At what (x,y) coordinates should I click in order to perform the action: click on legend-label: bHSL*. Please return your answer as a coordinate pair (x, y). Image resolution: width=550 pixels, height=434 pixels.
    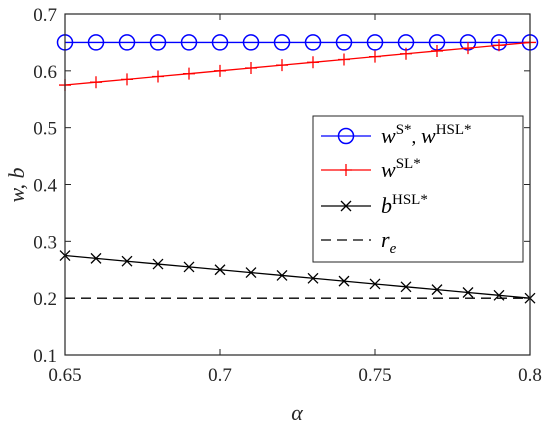
    Looking at the image, I should click on (404, 205).